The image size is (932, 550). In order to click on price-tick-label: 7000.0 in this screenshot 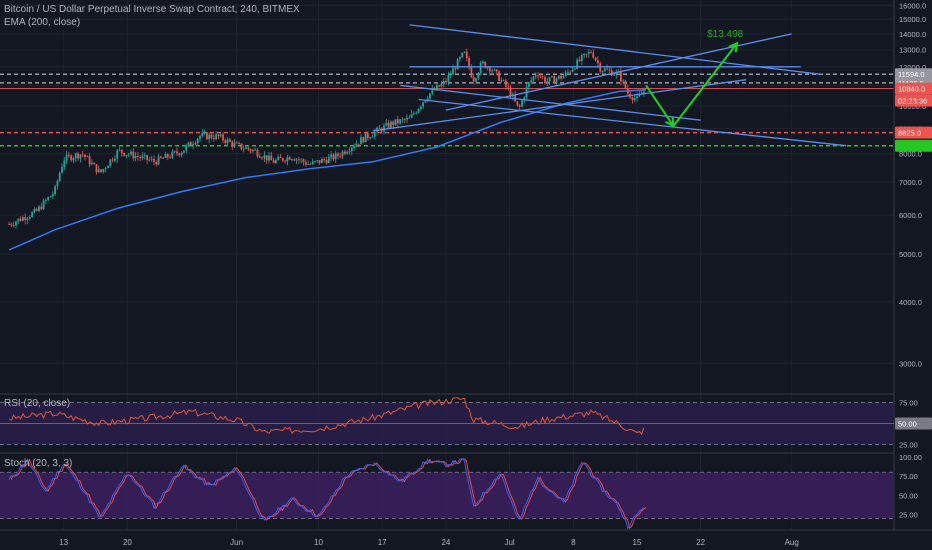, I will do `click(910, 182)`.